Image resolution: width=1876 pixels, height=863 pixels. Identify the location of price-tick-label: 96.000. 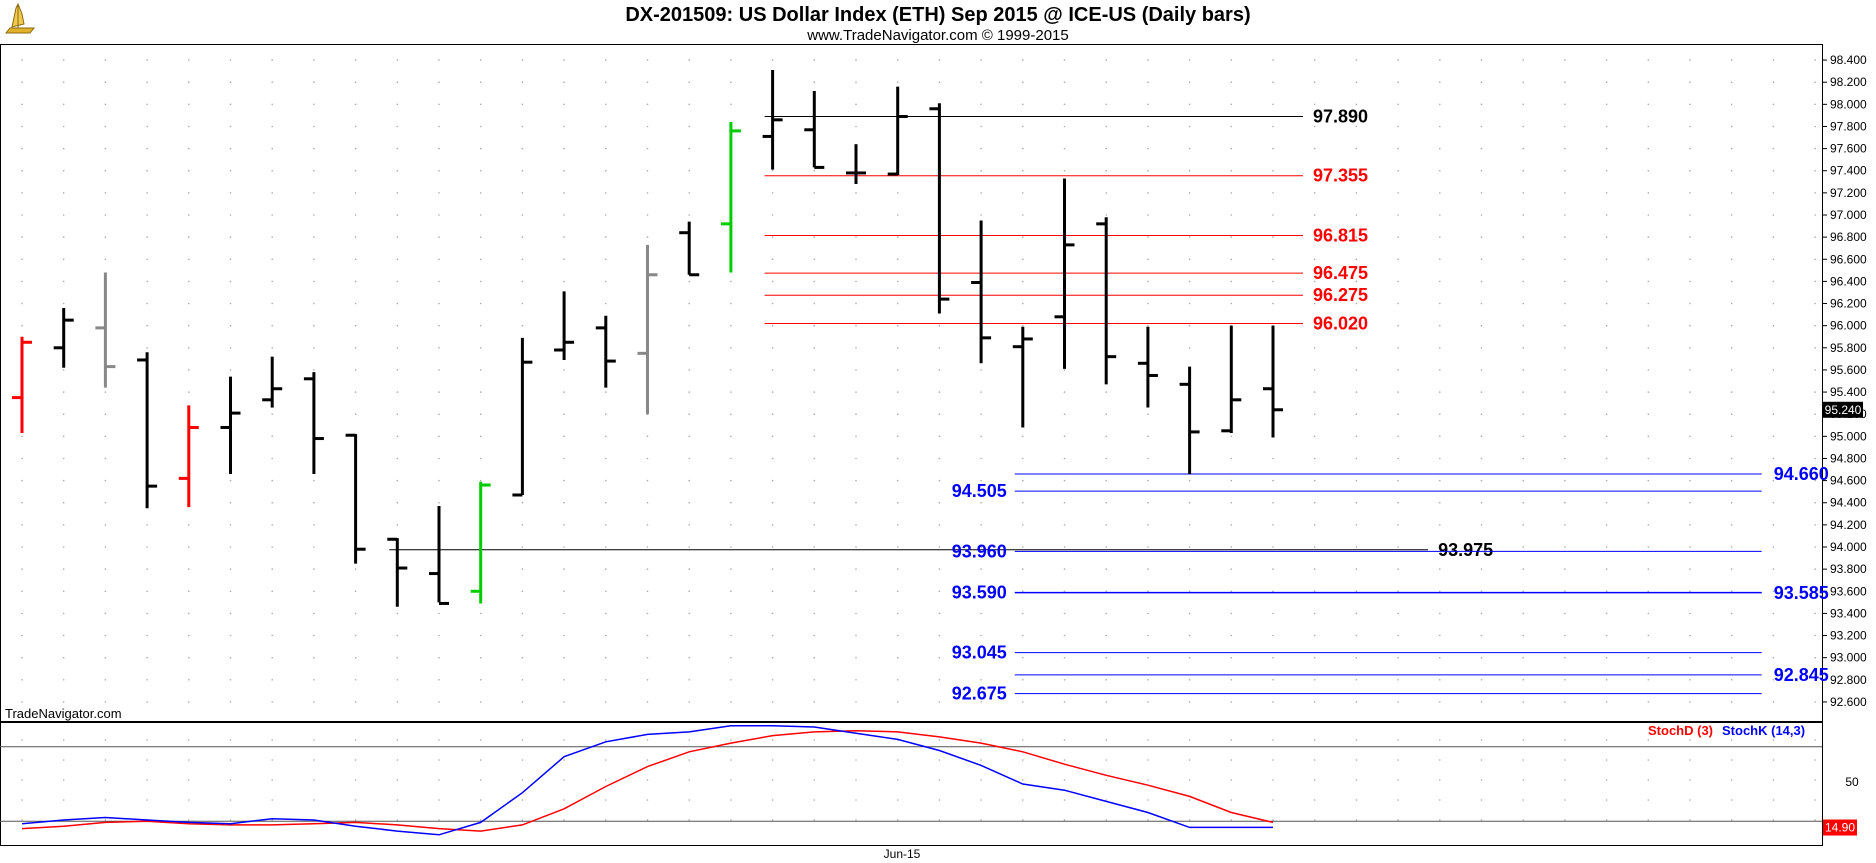
(1848, 326).